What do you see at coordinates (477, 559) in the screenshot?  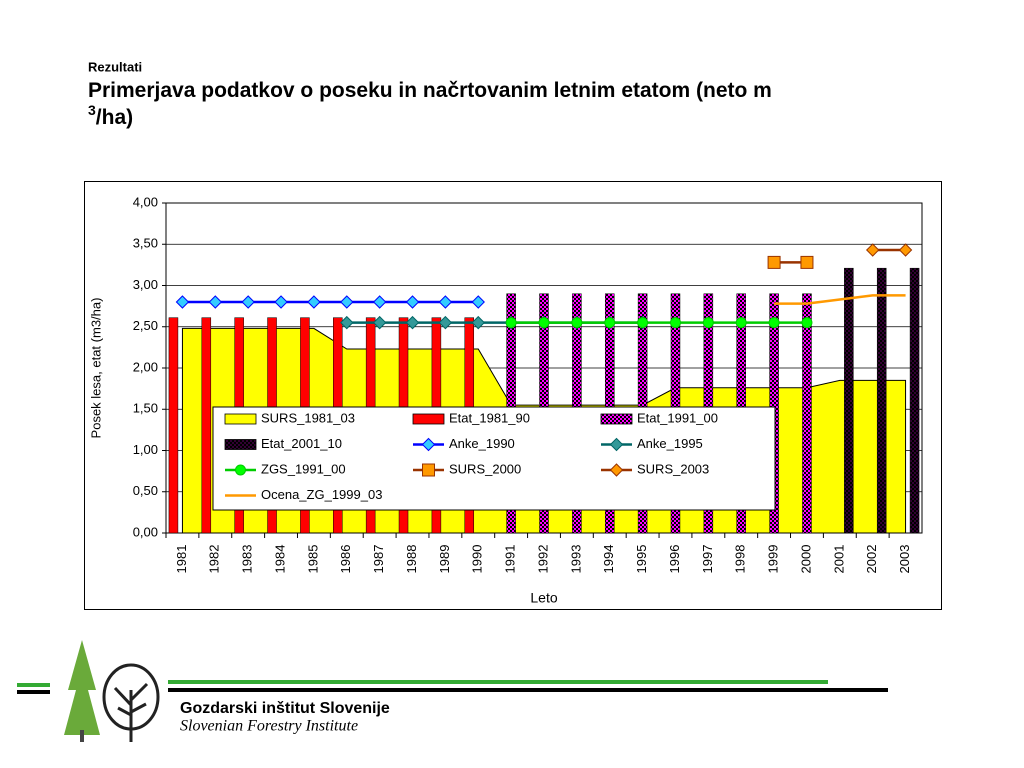 I see `x-tick-label: 1990` at bounding box center [477, 559].